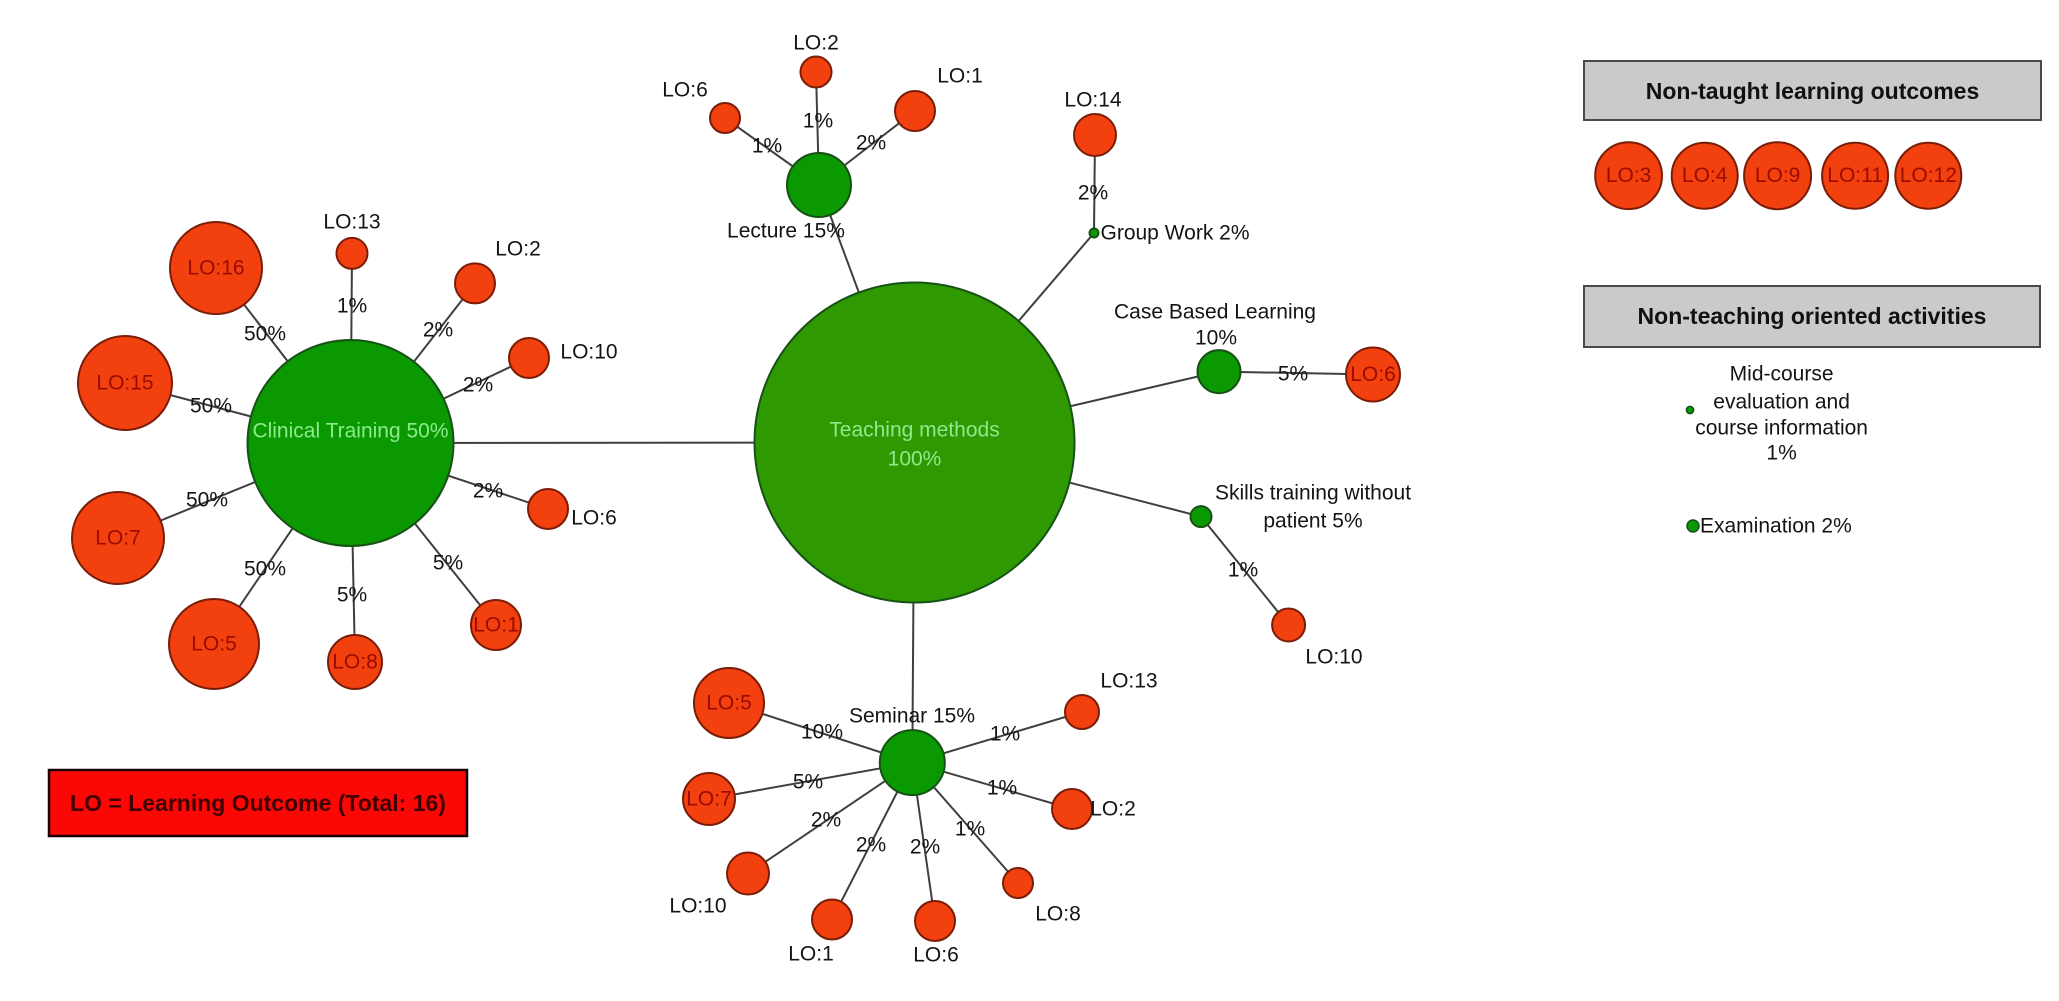 The width and height of the screenshot is (2059, 1001). What do you see at coordinates (1855, 175) in the screenshot?
I see `svg-text: LO:11` at bounding box center [1855, 175].